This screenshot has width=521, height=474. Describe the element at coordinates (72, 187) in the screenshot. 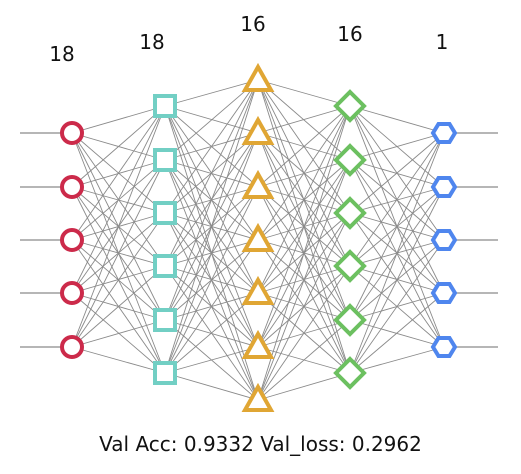

I see `layer-1-node-2-circle-icon` at that location.